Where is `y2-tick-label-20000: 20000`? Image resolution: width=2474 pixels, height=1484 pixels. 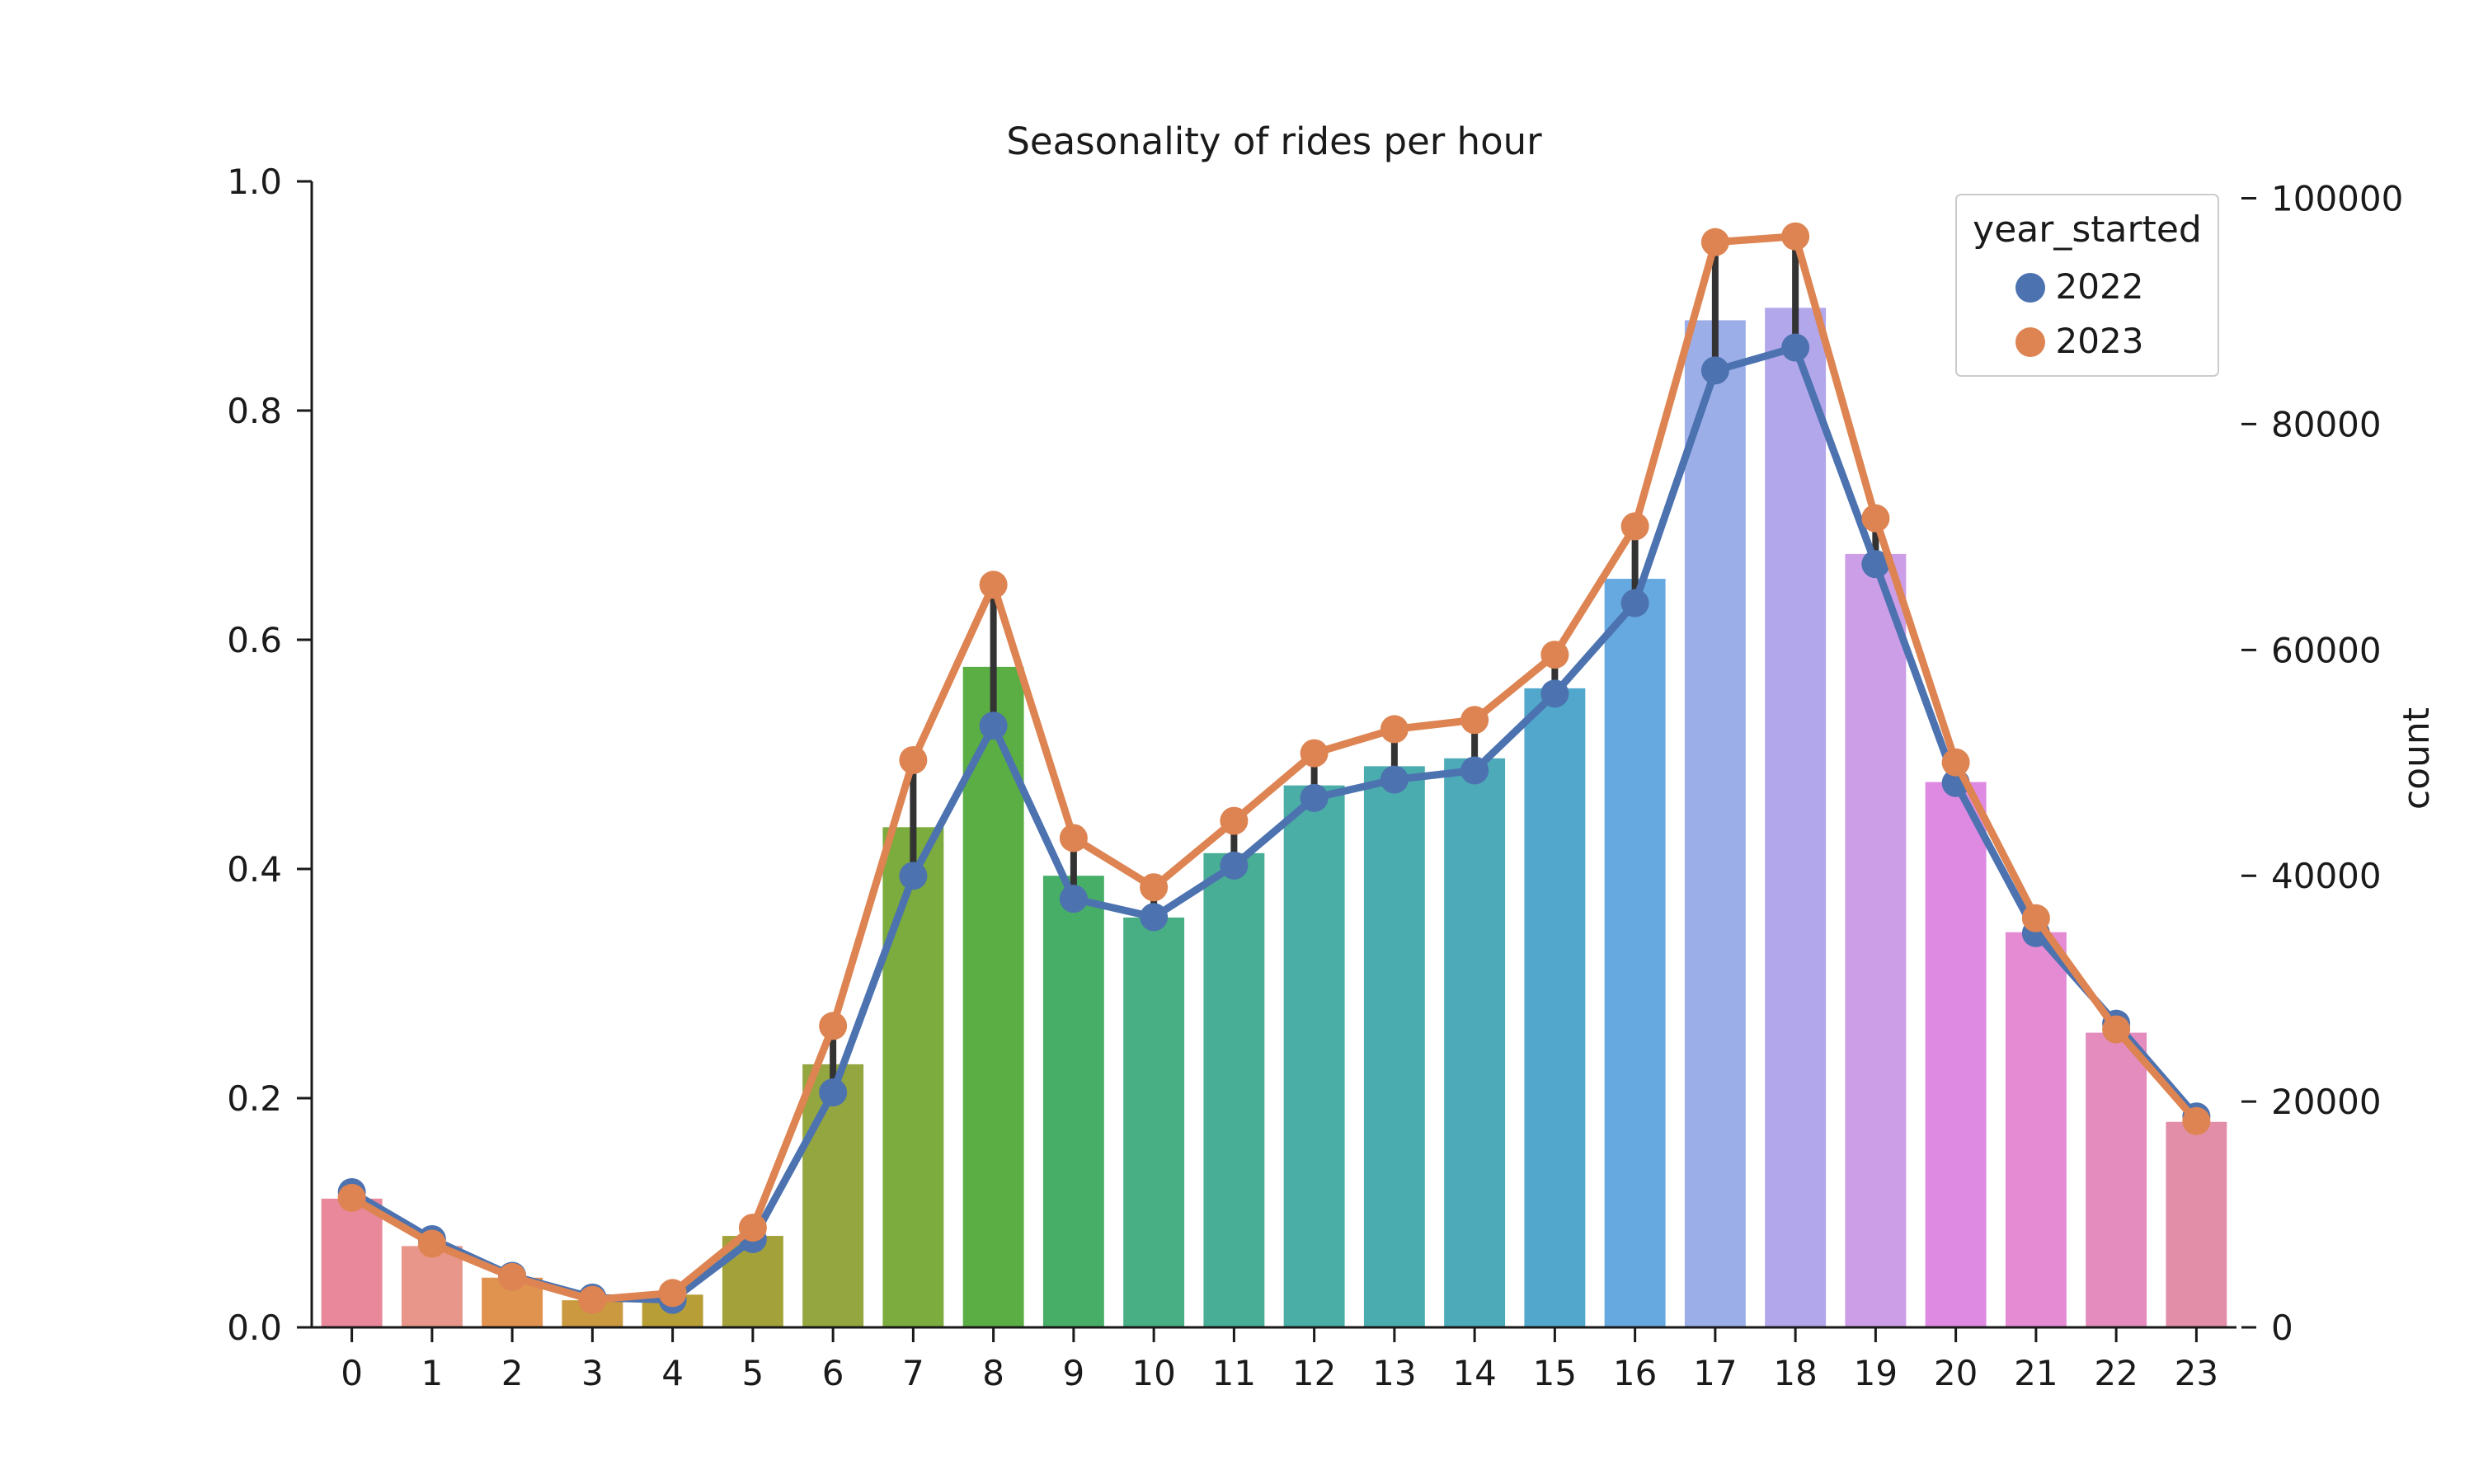
y2-tick-label-20000: 20000 is located at coordinates (2326, 1102).